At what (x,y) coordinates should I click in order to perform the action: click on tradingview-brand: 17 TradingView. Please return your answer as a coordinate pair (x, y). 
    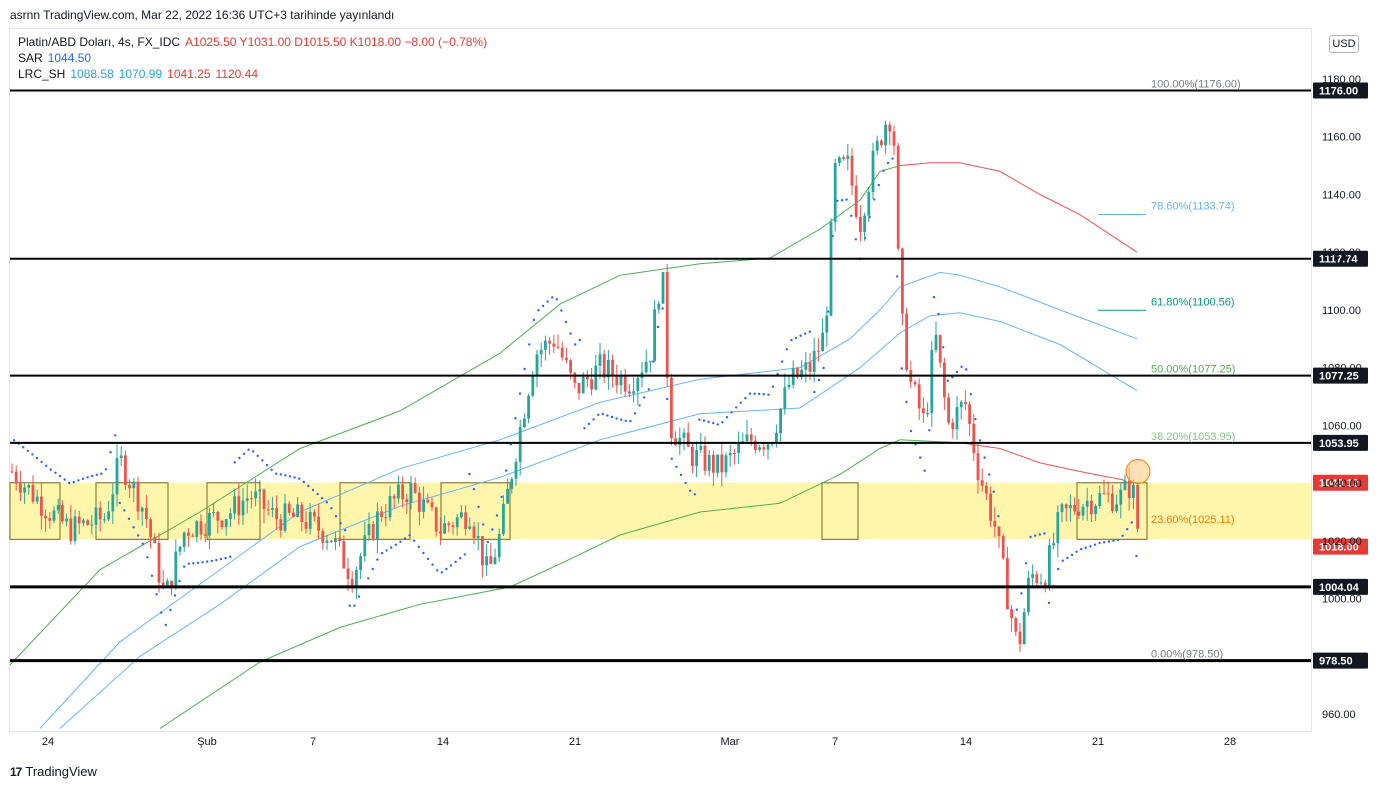
    Looking at the image, I should click on (53, 771).